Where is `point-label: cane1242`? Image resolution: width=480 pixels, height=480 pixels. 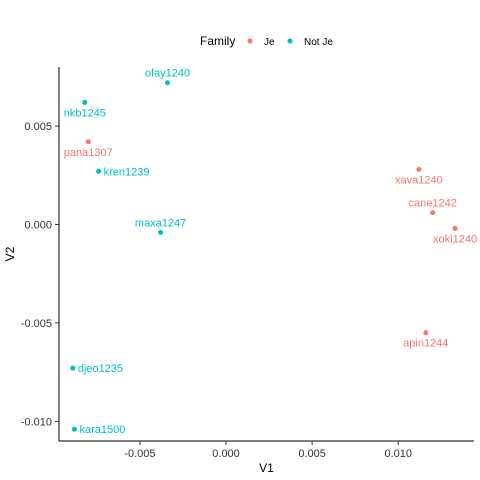
point-label: cane1242 is located at coordinates (433, 204).